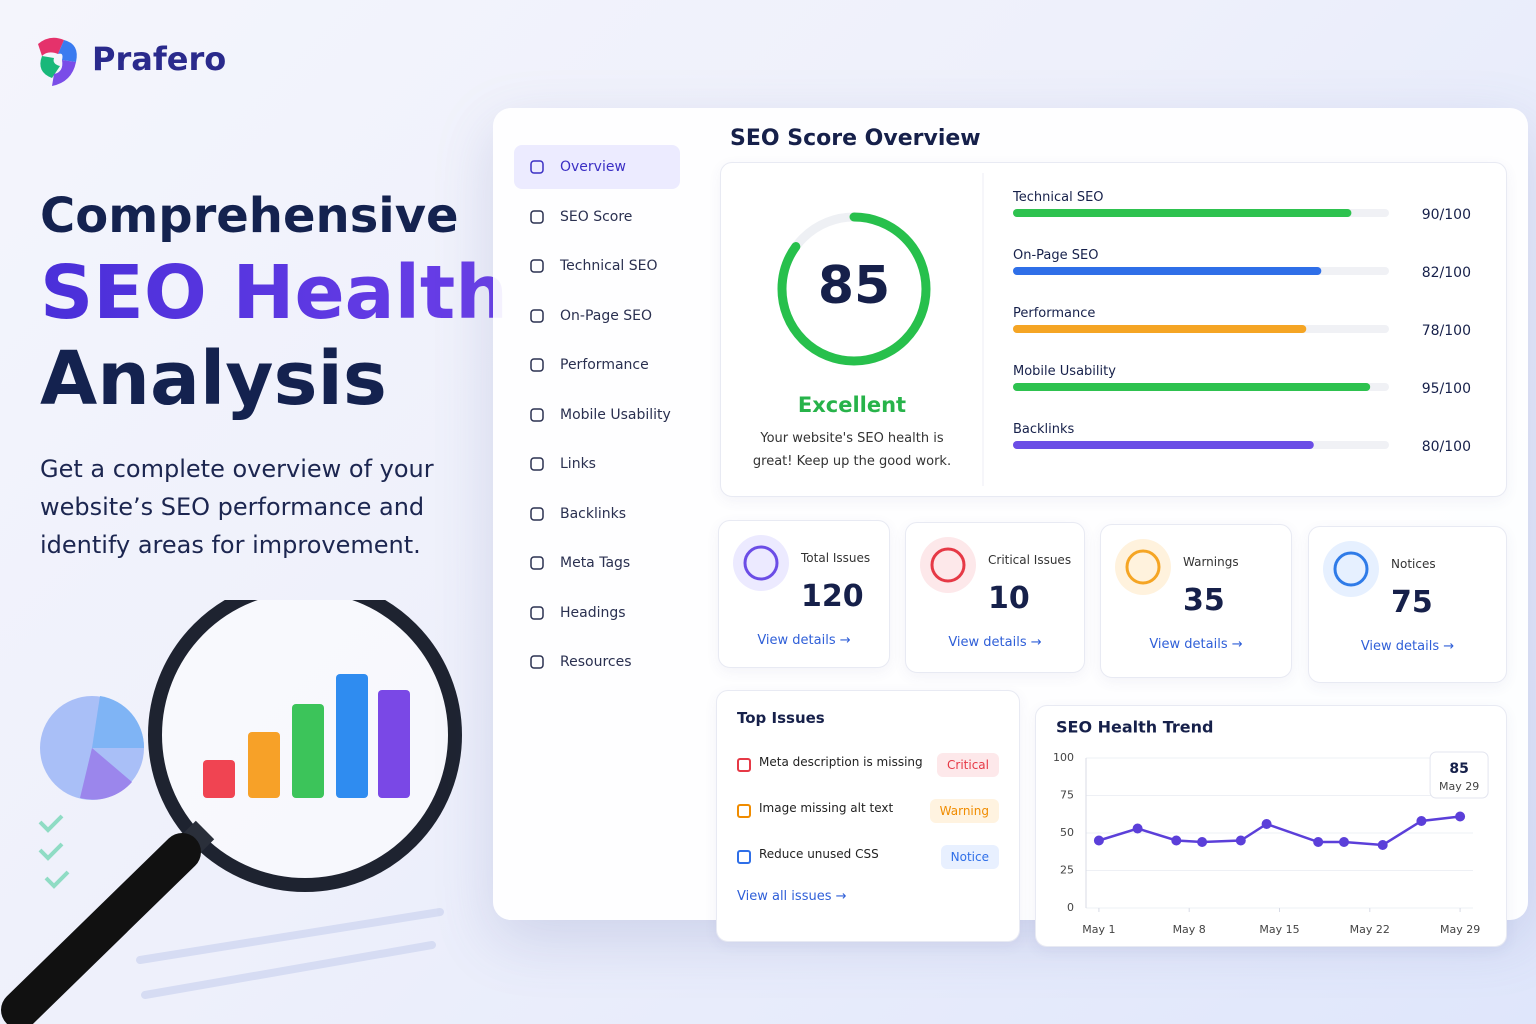 The image size is (1536, 1024). I want to click on bar-label: On-Page SEO, so click(1055, 255).